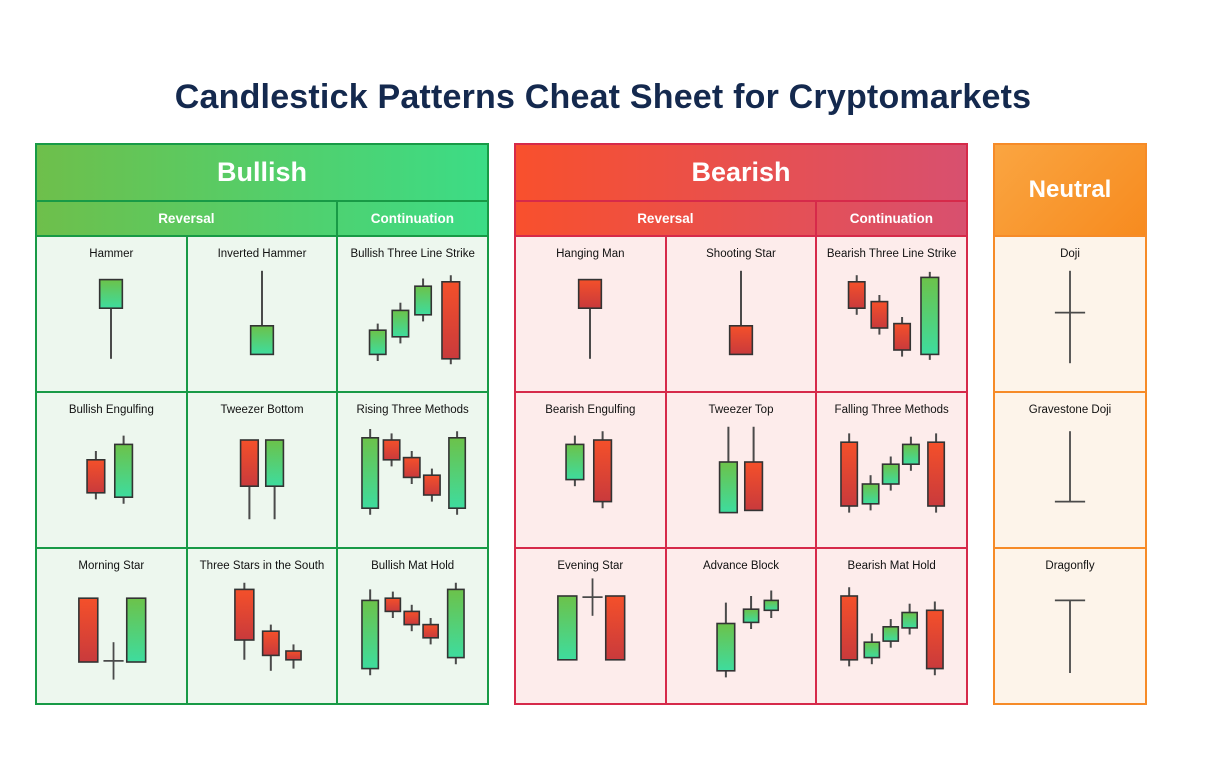 The width and height of the screenshot is (1206, 776). I want to click on pattern-name: Doji, so click(1070, 254).